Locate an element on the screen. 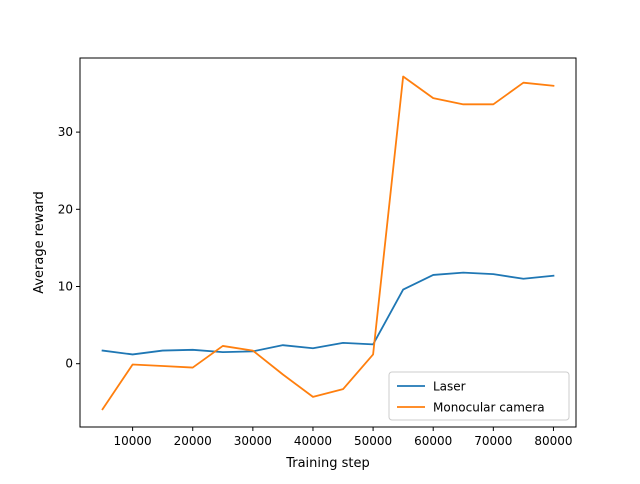  legend-box is located at coordinates (479, 396).